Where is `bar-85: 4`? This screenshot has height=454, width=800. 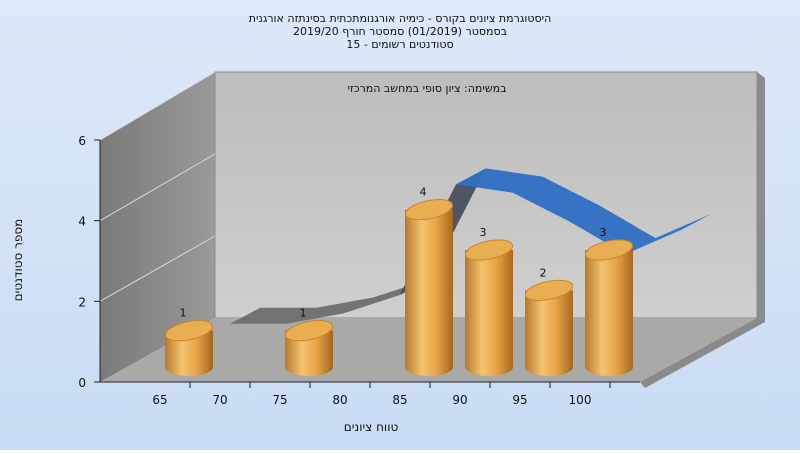 bar-85: 4 is located at coordinates (429, 281).